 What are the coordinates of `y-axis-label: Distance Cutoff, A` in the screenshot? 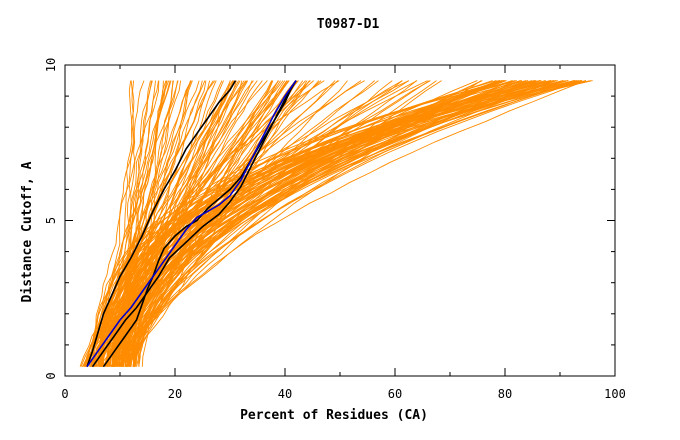 It's located at (27, 231).